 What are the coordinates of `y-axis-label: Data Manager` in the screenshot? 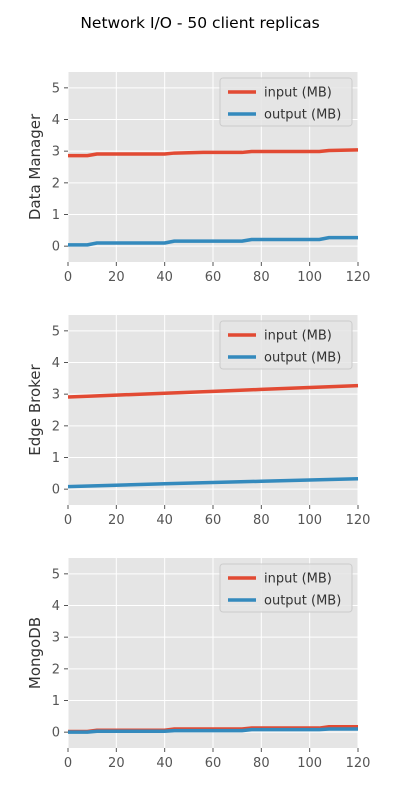 It's located at (35, 166).